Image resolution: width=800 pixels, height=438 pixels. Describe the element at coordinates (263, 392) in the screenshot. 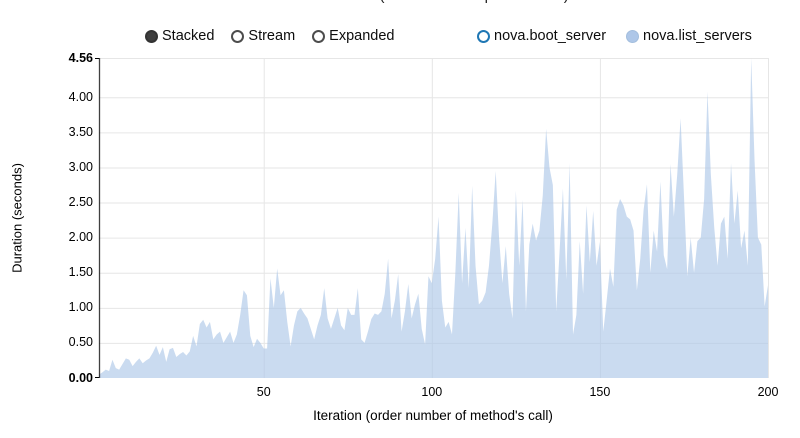

I see `x-axis-tick-label: 50` at that location.